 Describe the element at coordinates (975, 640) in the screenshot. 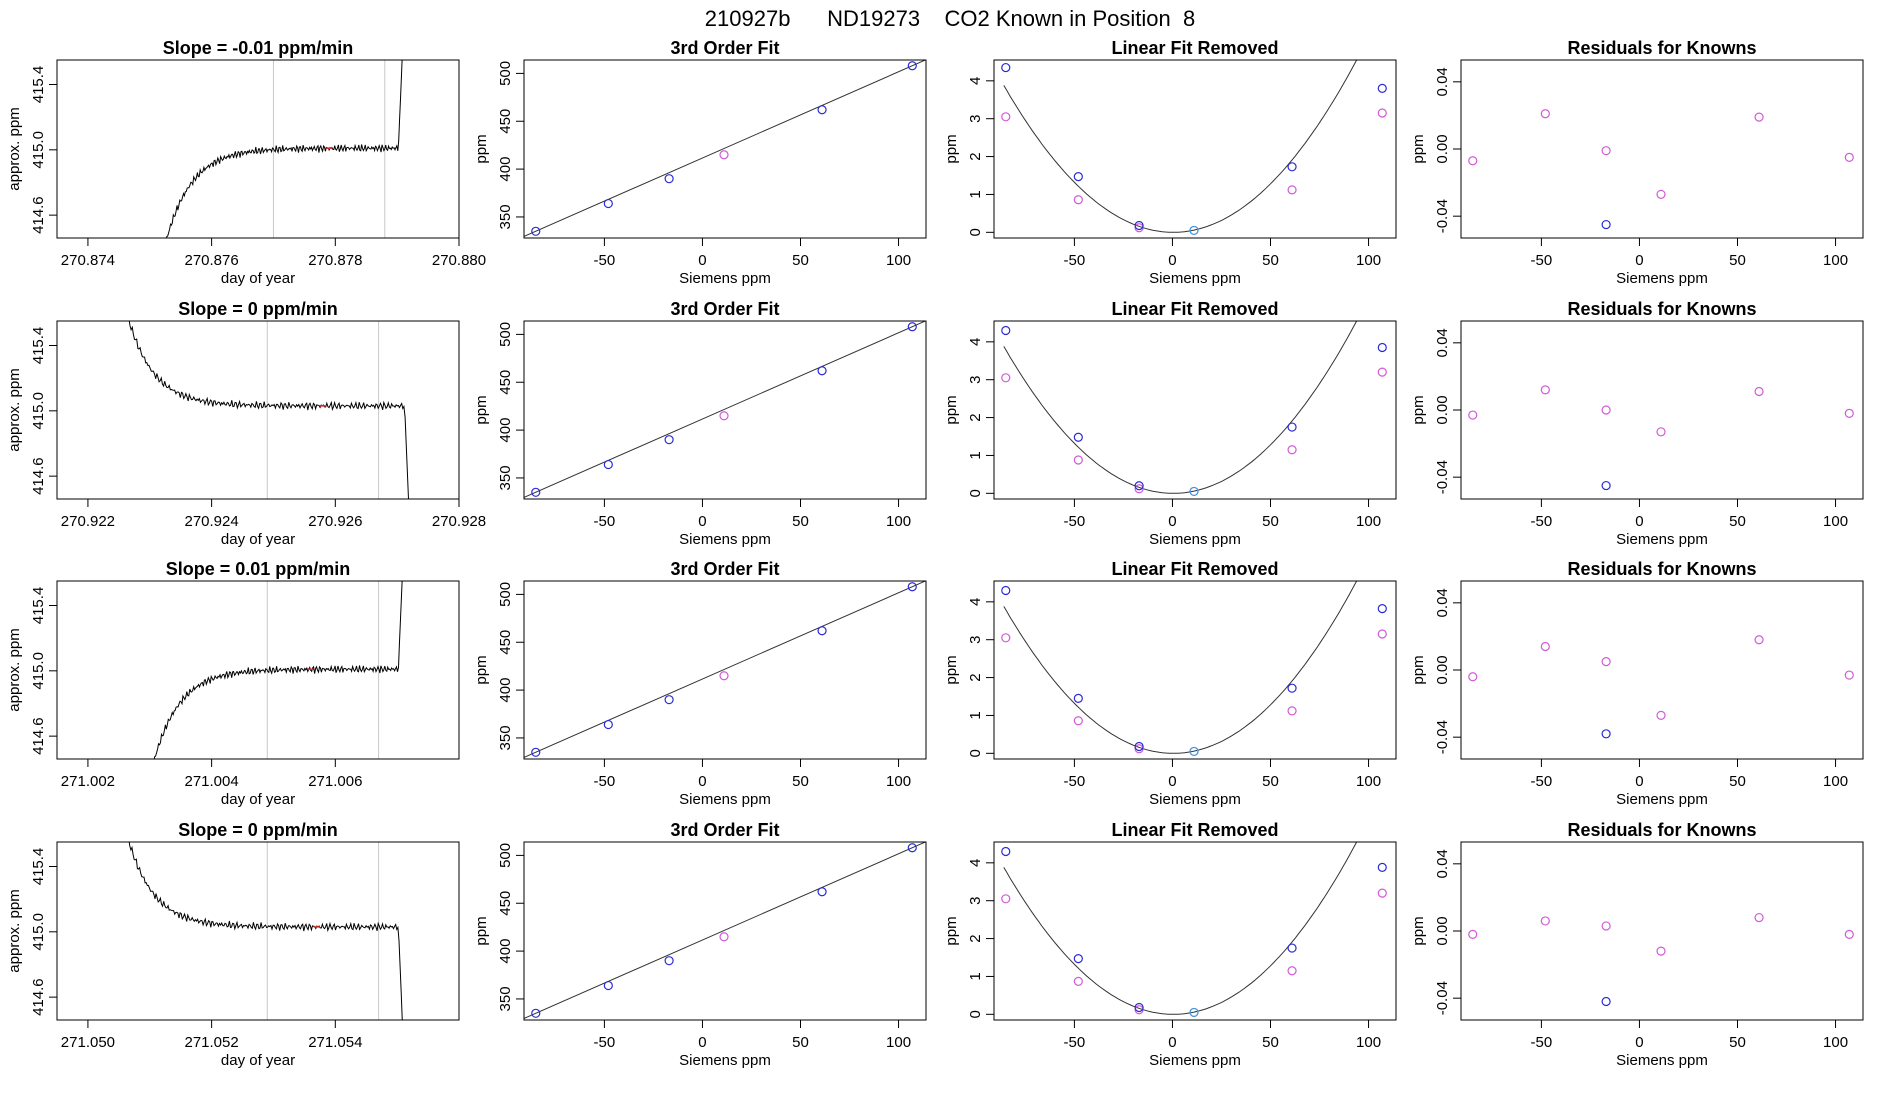

I see `y-tick-label: 3` at that location.